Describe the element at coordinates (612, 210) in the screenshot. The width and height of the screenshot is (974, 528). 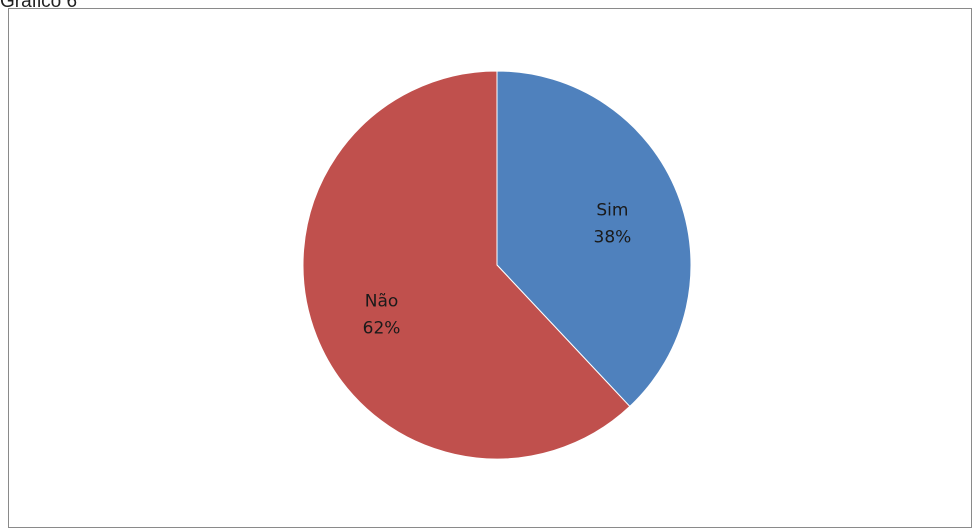
I see `slice-label-0: Sim` at that location.